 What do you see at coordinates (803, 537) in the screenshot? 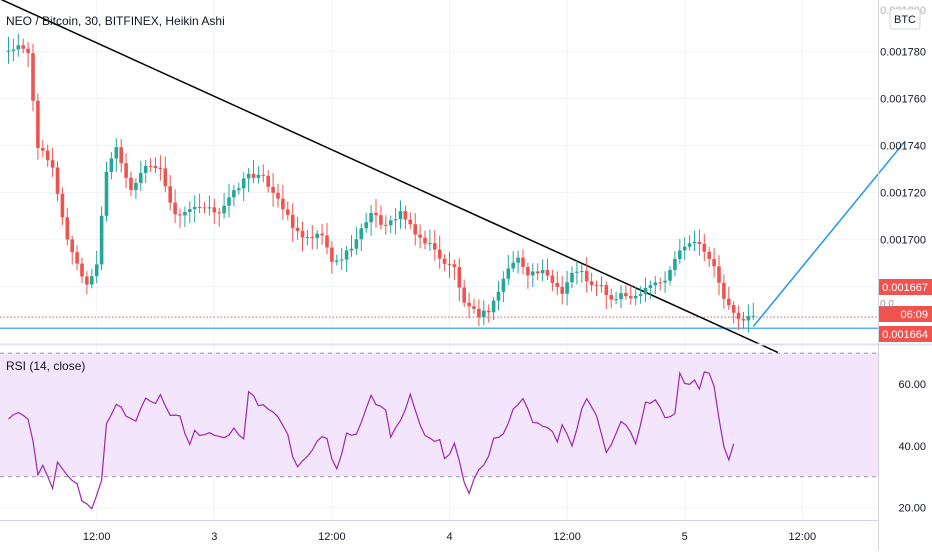
I see `x-tick-label: 12:00` at bounding box center [803, 537].